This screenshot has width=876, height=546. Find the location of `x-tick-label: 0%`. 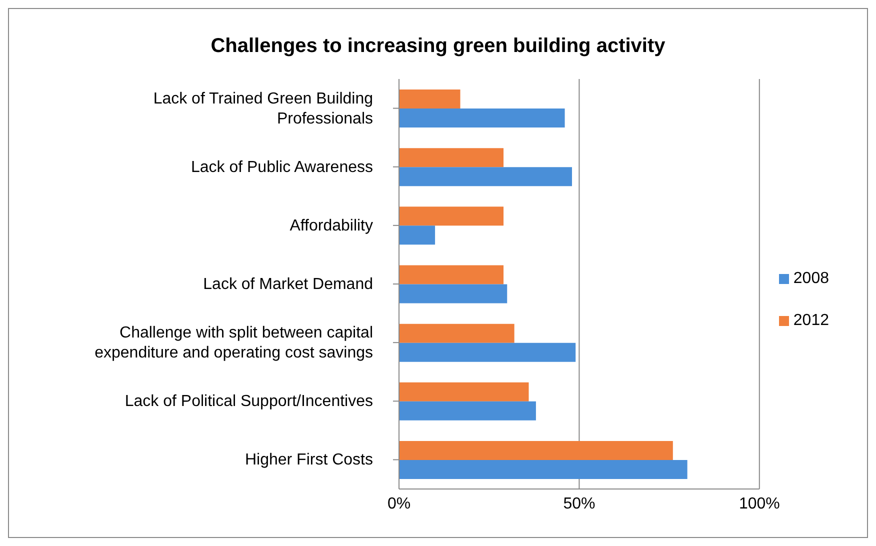

x-tick-label: 0% is located at coordinates (399, 503).